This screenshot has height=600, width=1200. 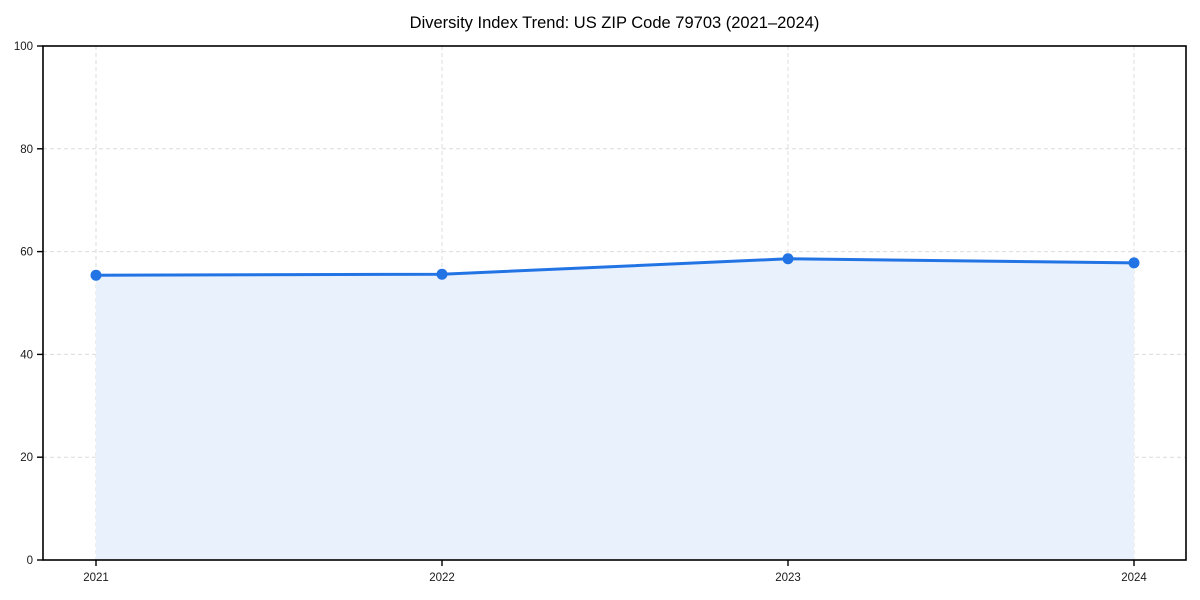 What do you see at coordinates (615, 267) in the screenshot?
I see `trend-line` at bounding box center [615, 267].